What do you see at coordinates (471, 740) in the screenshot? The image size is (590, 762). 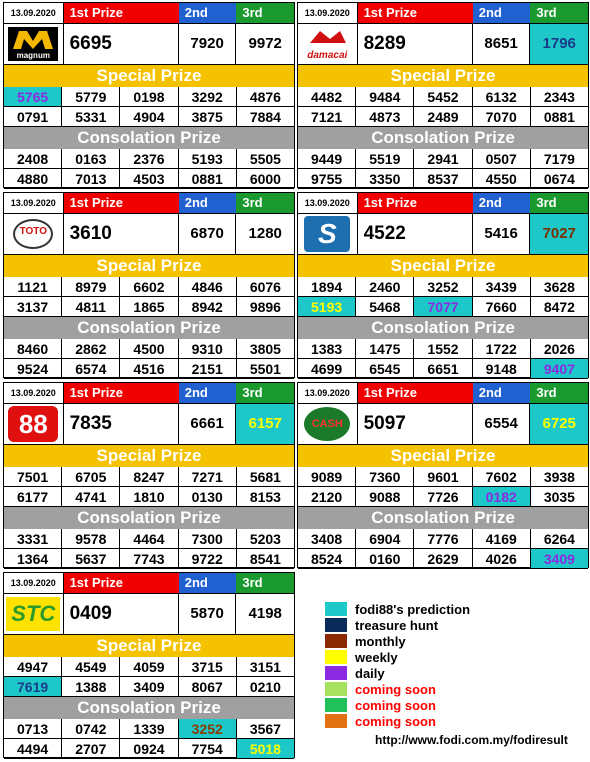 I see `fodi-result-link: http://www.fodi.com.my/fodiresult` at bounding box center [471, 740].